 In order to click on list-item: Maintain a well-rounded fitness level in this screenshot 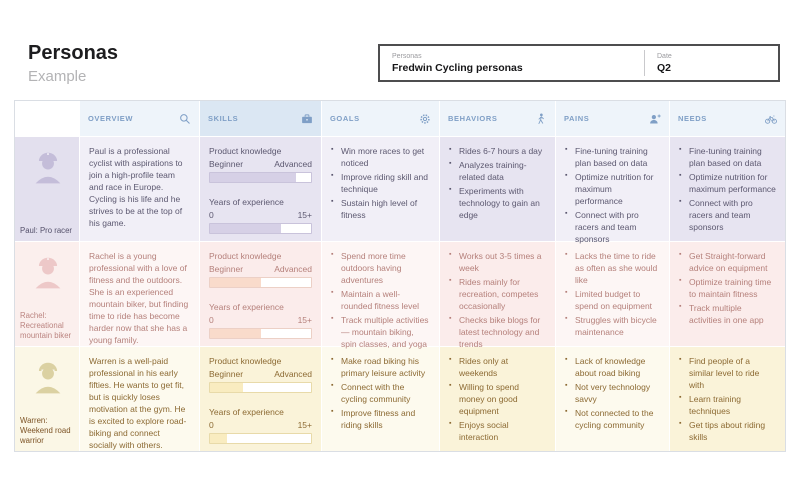, I will do `click(380, 300)`.